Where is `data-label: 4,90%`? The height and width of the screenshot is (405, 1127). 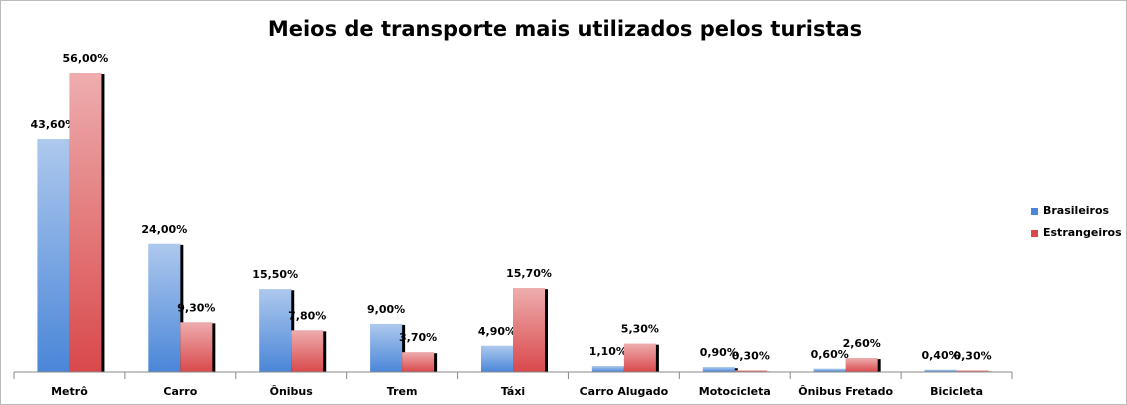 data-label: 4,90% is located at coordinates (497, 331).